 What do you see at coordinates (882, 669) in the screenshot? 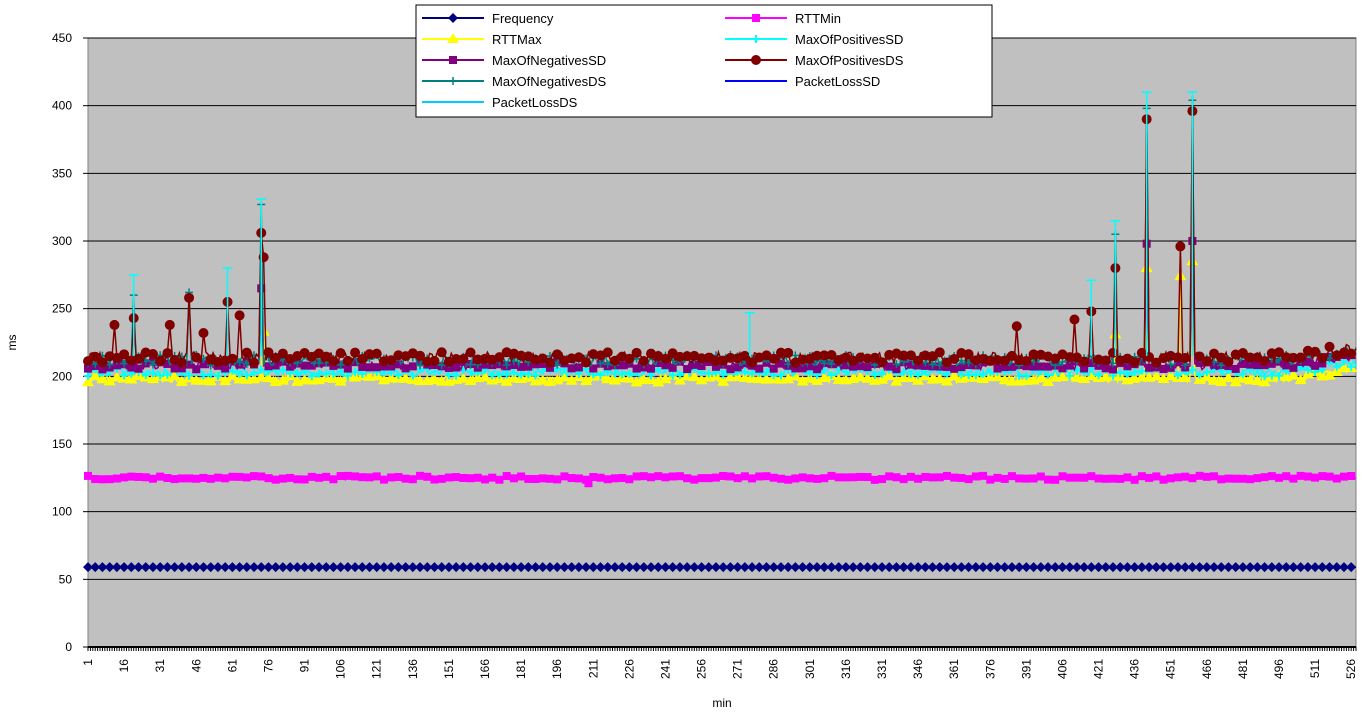
I see `x-tick-label: 331` at bounding box center [882, 669].